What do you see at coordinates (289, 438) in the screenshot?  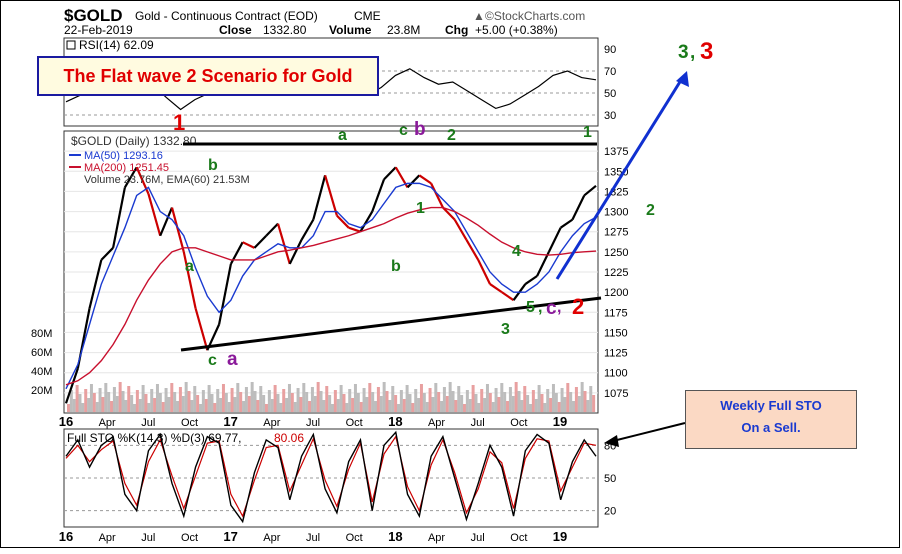 I see `sto-legend-value: 80.06` at bounding box center [289, 438].